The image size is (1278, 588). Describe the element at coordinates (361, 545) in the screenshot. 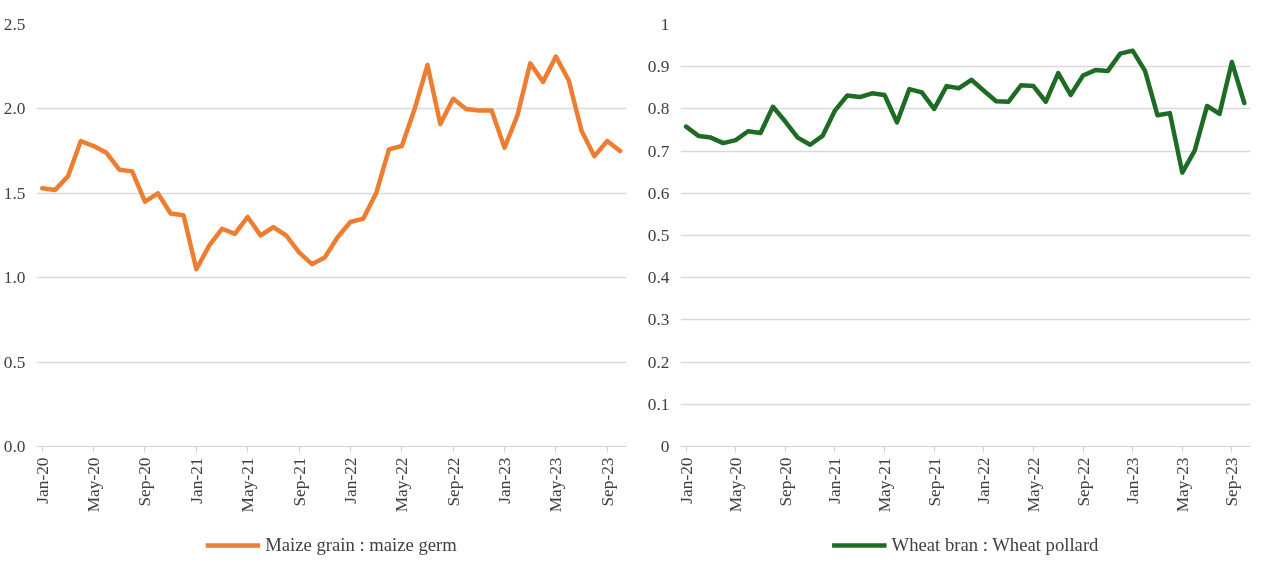

I see `legend-label: Maize grain : maize germ` at that location.